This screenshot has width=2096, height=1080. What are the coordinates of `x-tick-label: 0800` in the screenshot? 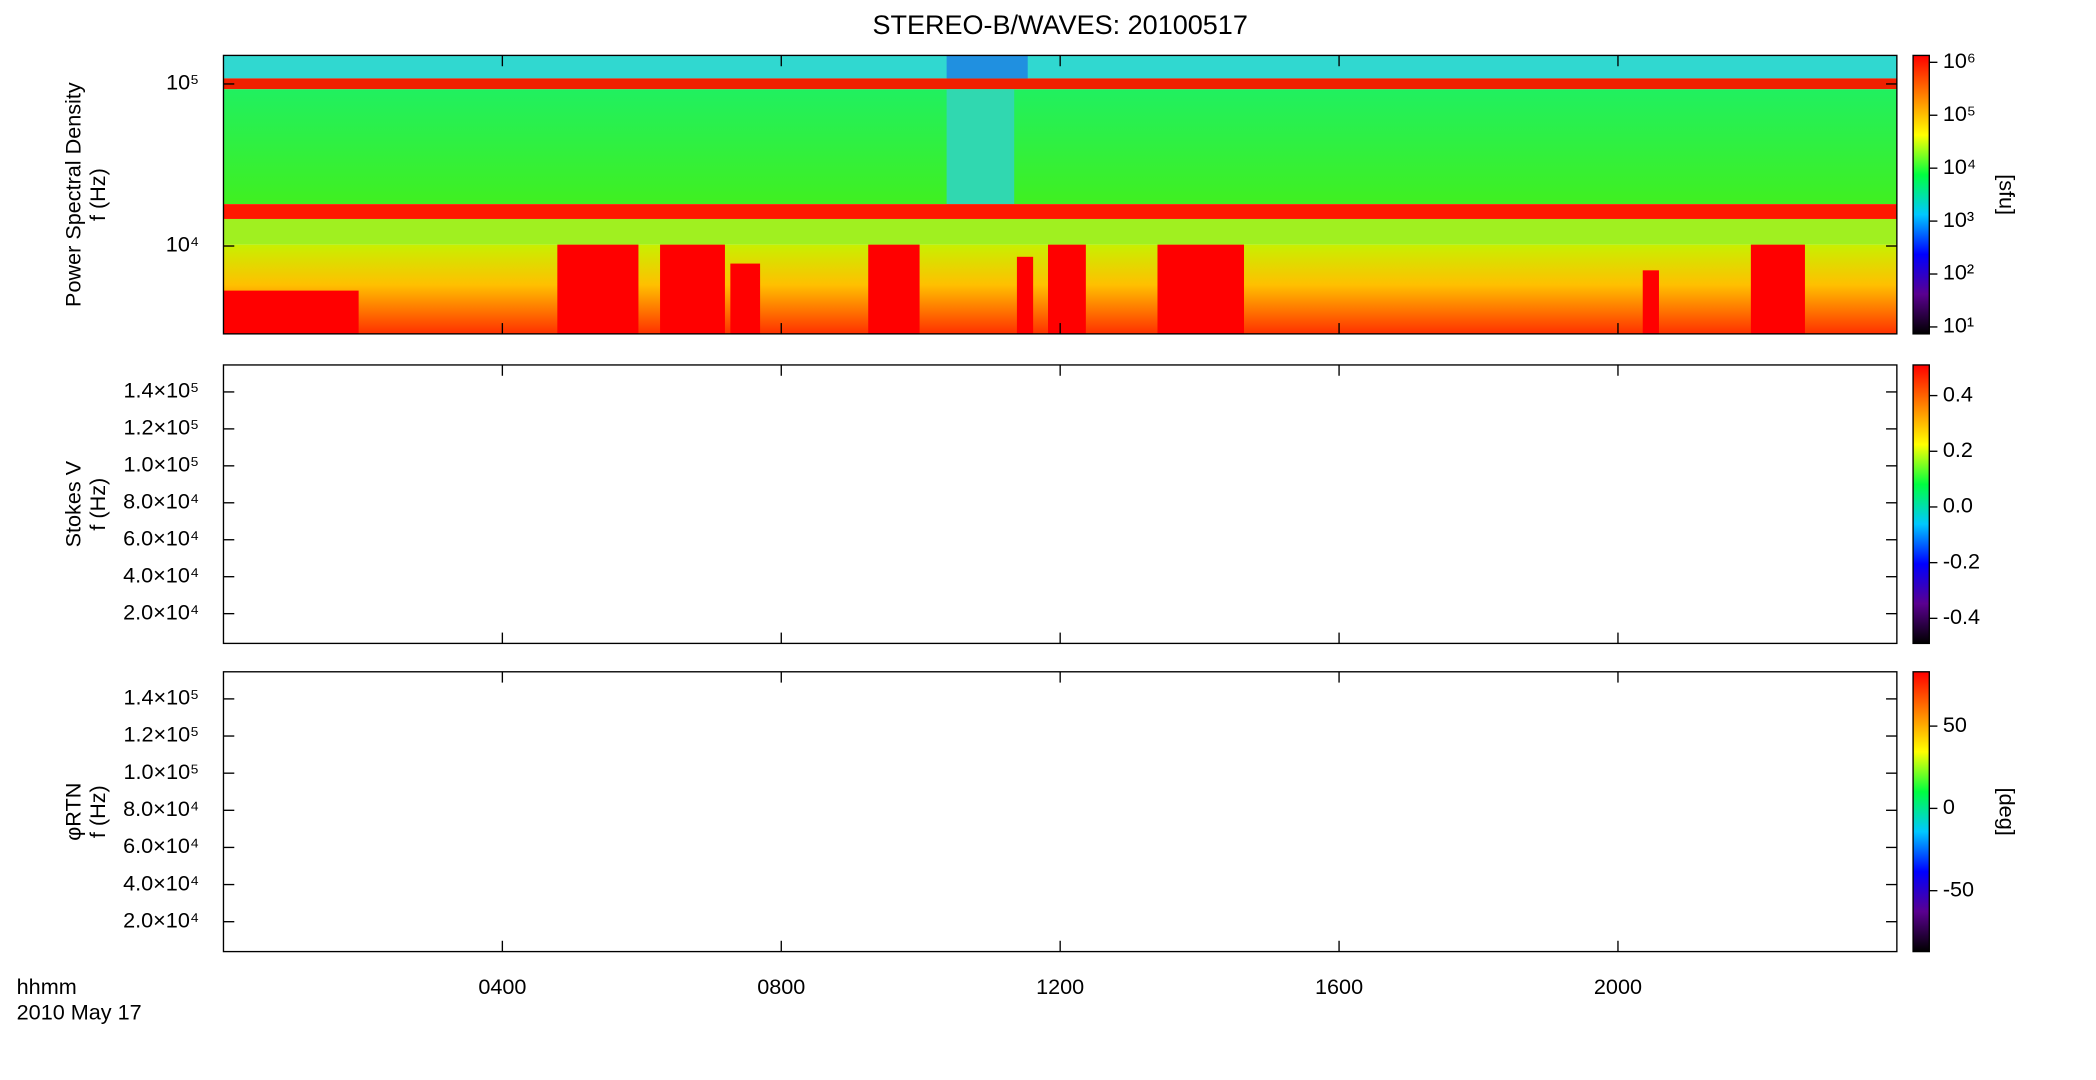 It's located at (781, 986).